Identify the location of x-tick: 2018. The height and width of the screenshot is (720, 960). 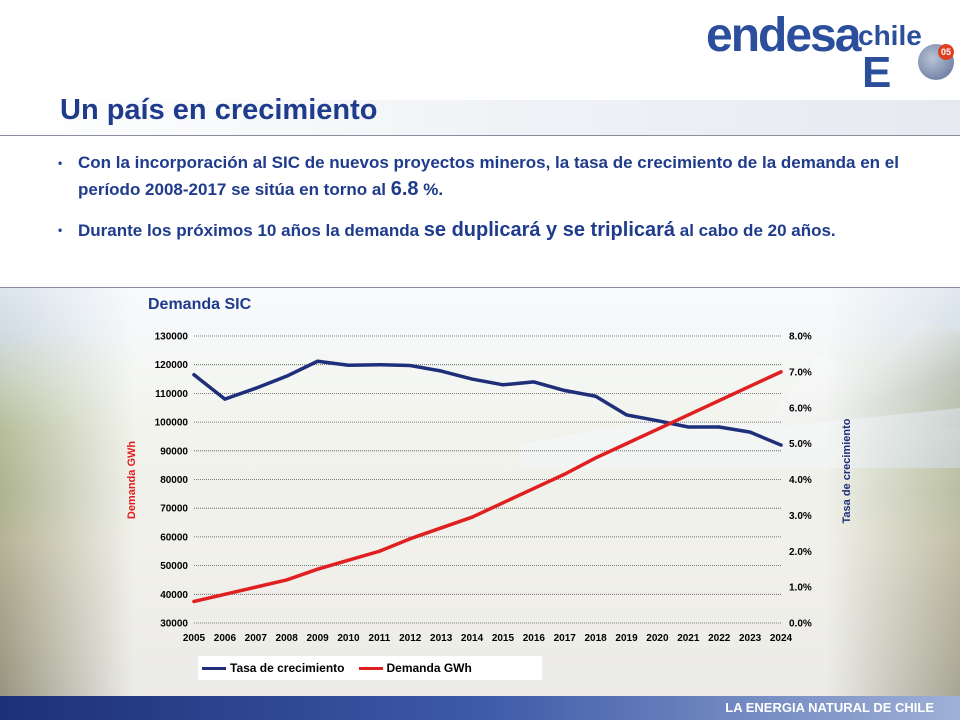
(596, 638).